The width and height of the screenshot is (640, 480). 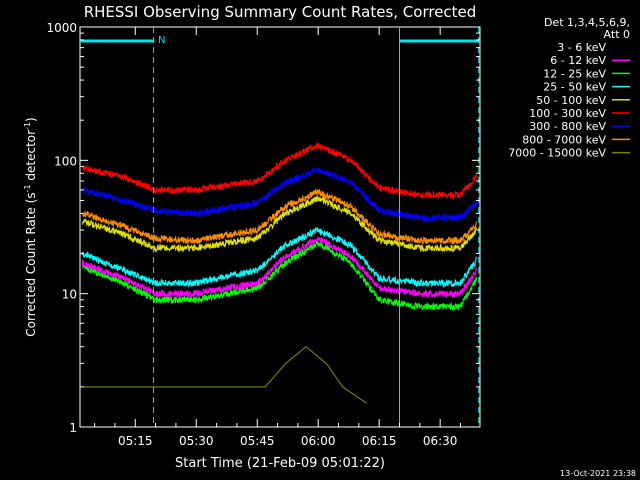 What do you see at coordinates (567, 113) in the screenshot?
I see `legend-label-5: 100 - 300 keV` at bounding box center [567, 113].